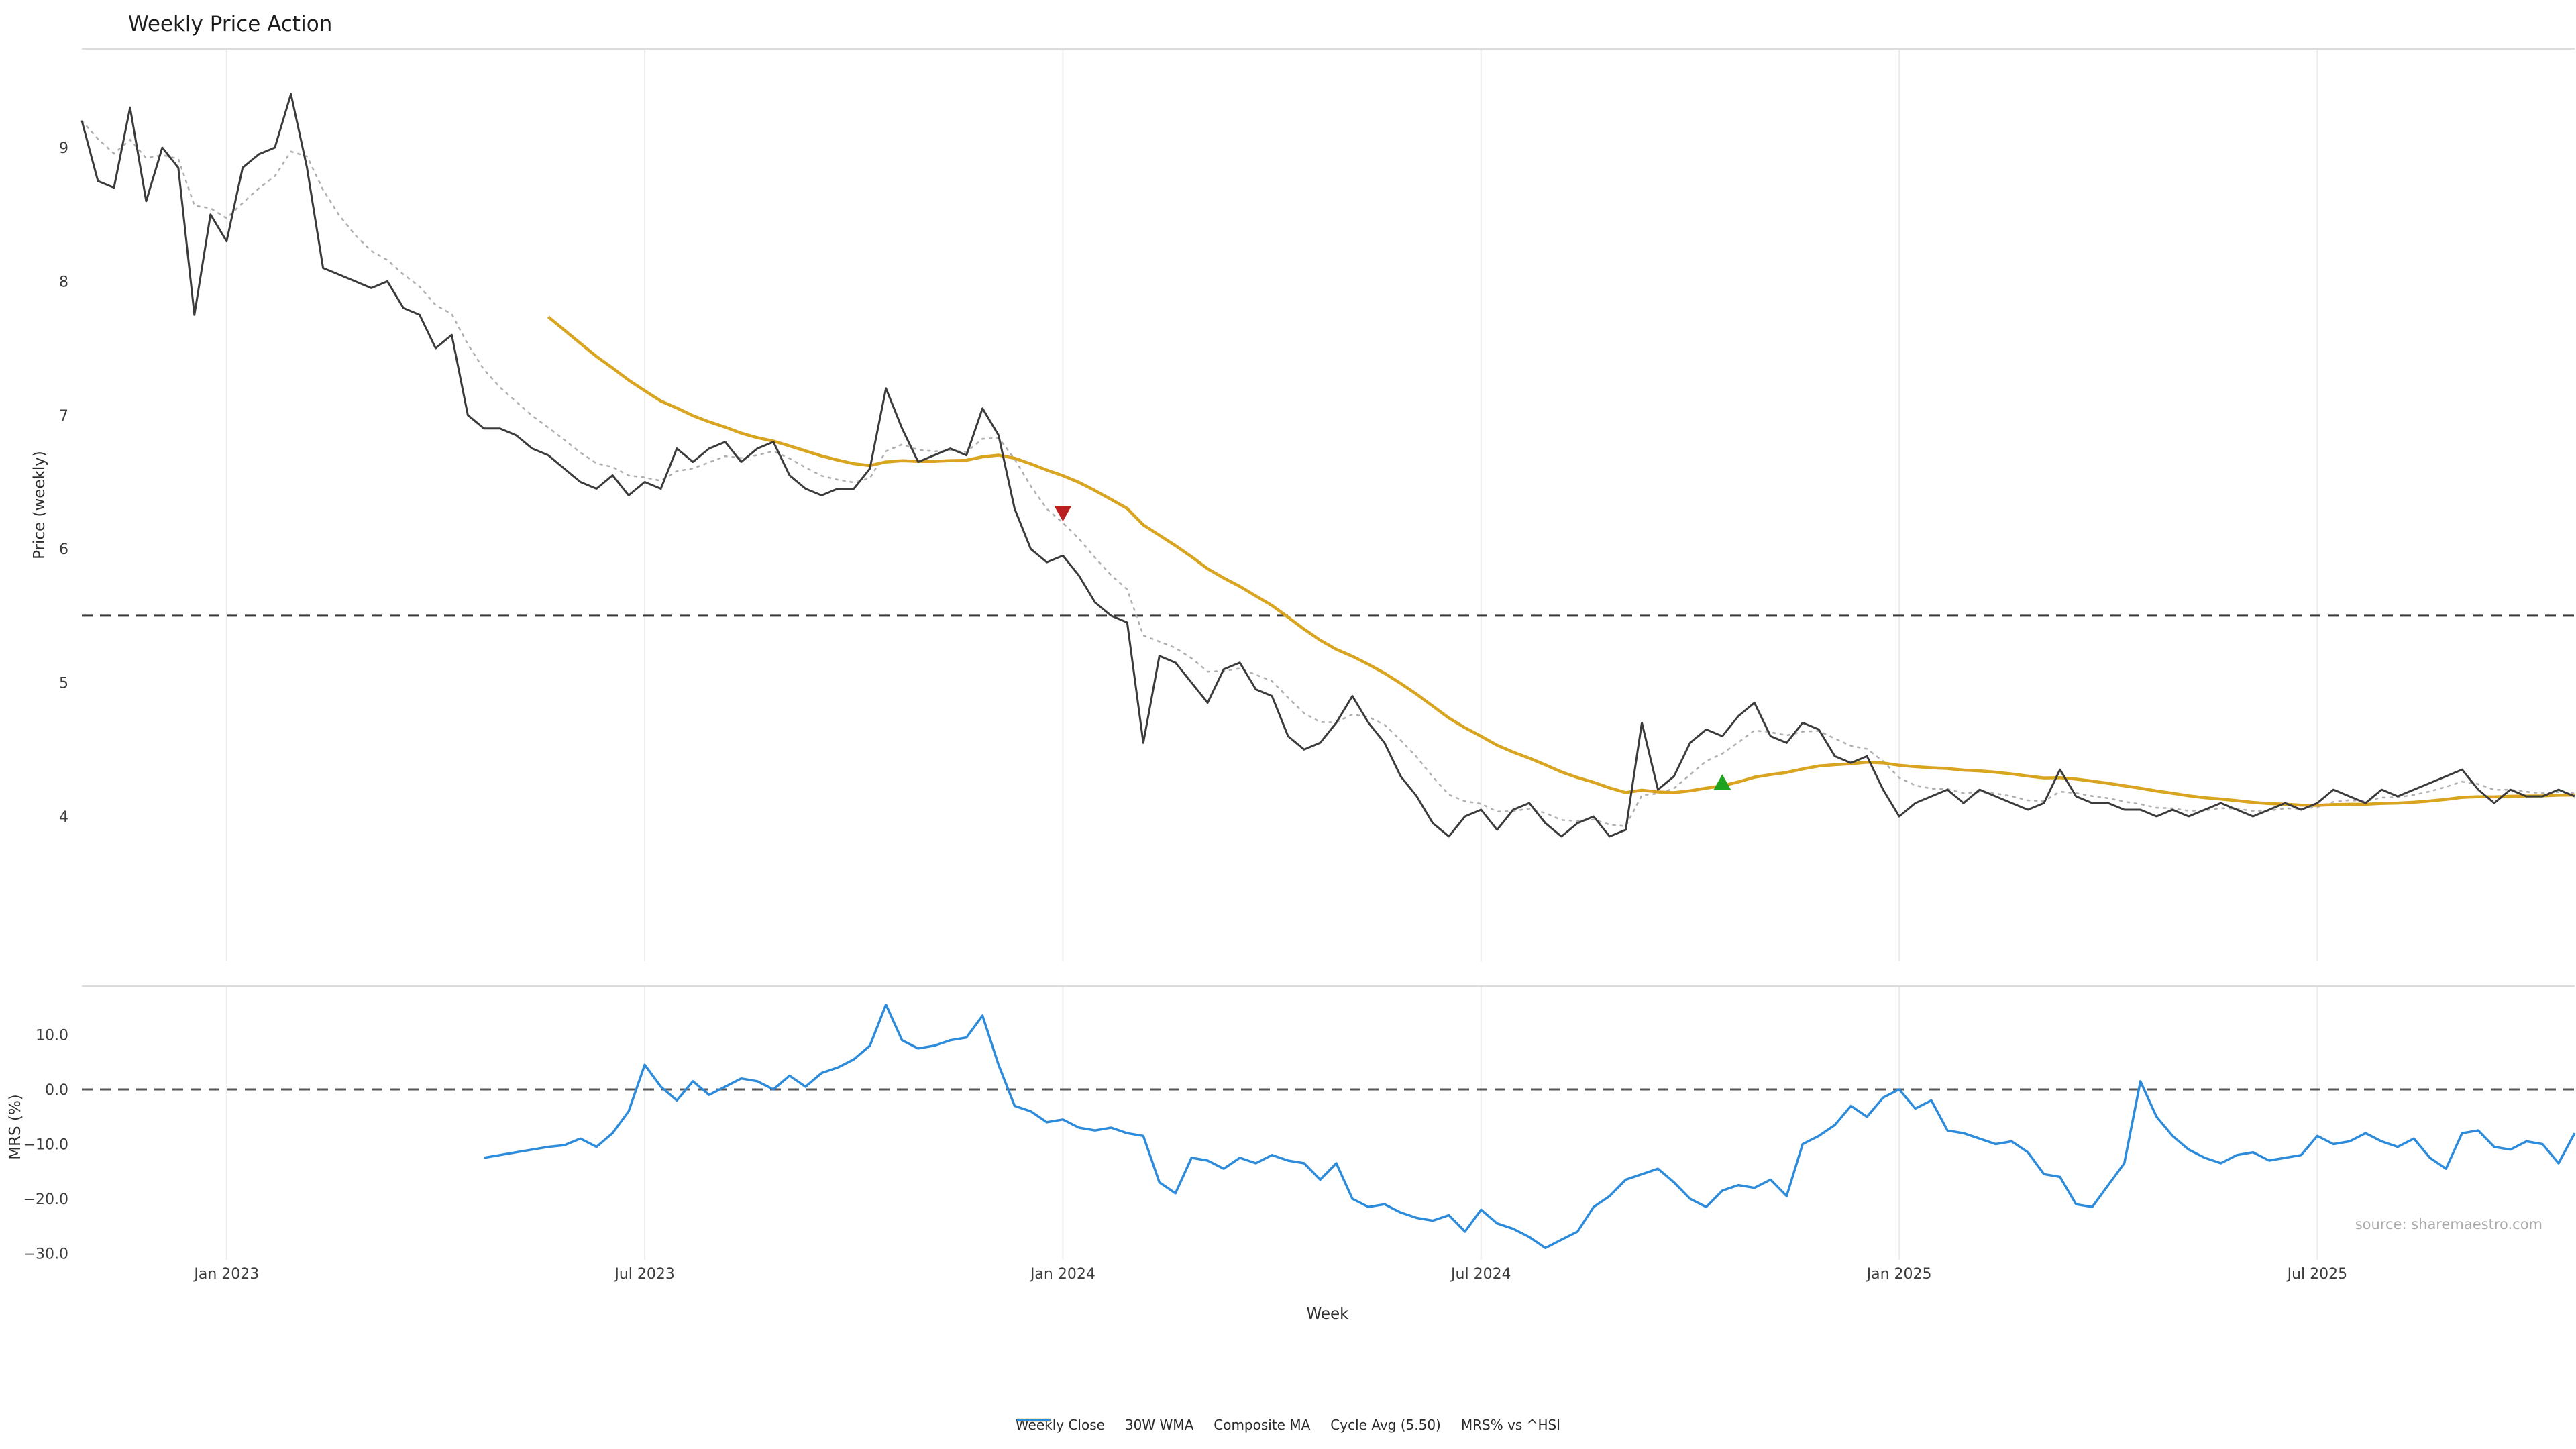  What do you see at coordinates (1530, 1126) in the screenshot?
I see `mrs-line` at bounding box center [1530, 1126].